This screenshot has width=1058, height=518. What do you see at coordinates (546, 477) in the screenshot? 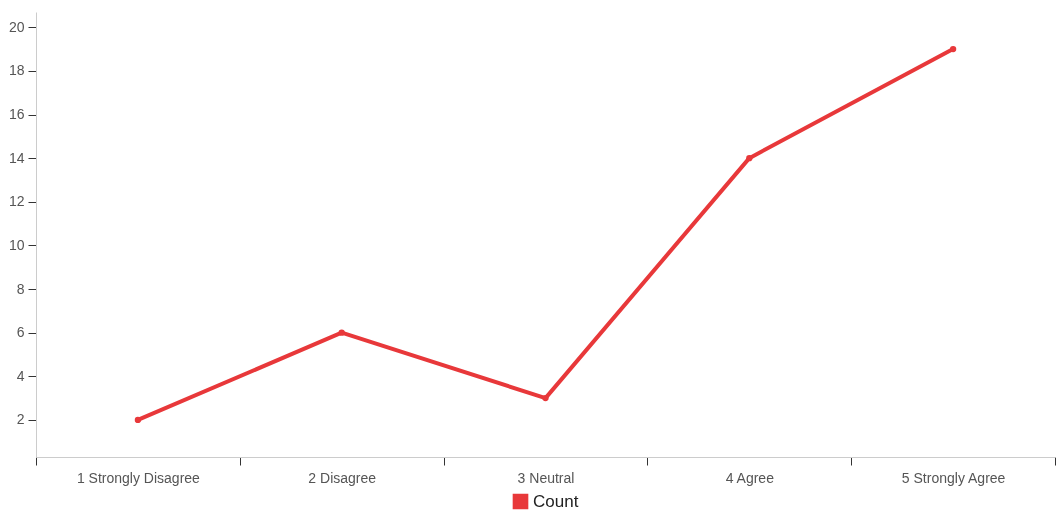
I see `x-tick-label: 3 Neutral` at bounding box center [546, 477].